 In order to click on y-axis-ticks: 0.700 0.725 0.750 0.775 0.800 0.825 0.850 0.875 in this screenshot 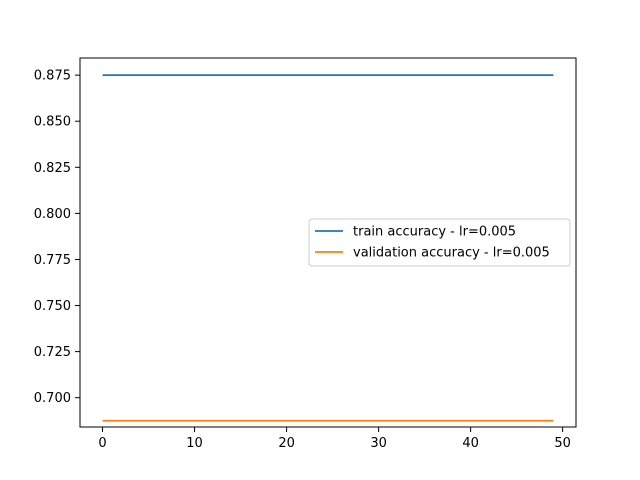, I will do `click(57, 237)`.